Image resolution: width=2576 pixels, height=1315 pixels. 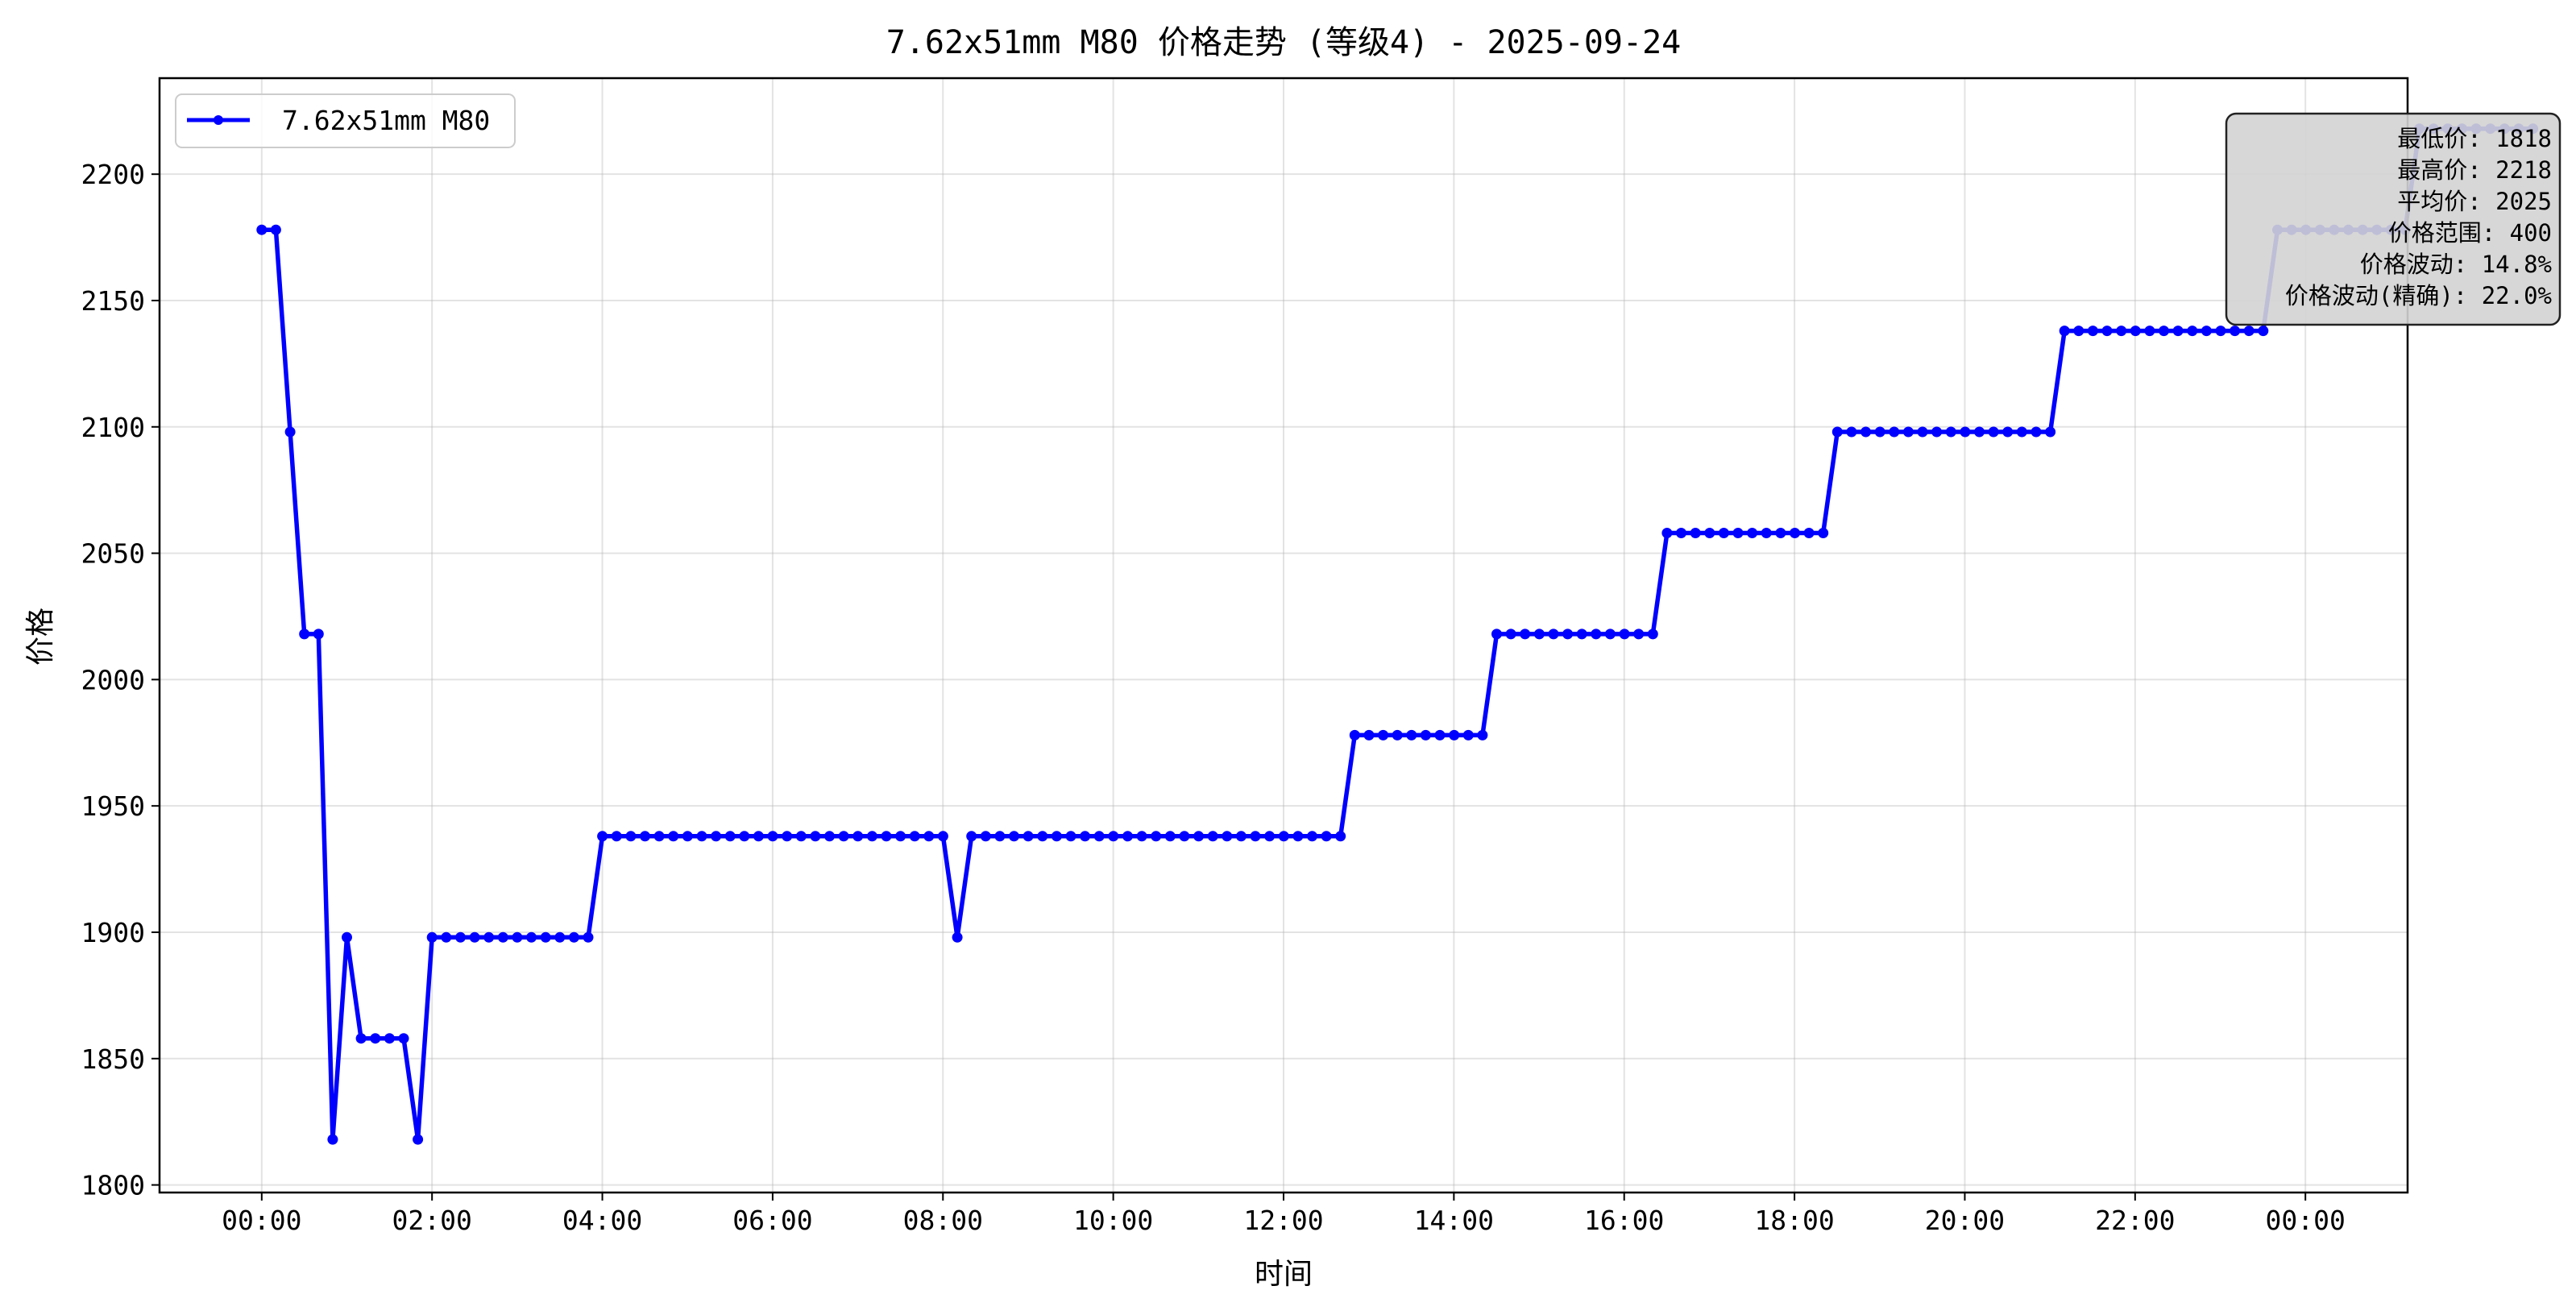 I want to click on x-tick-label: 10:00, so click(x=1113, y=1221).